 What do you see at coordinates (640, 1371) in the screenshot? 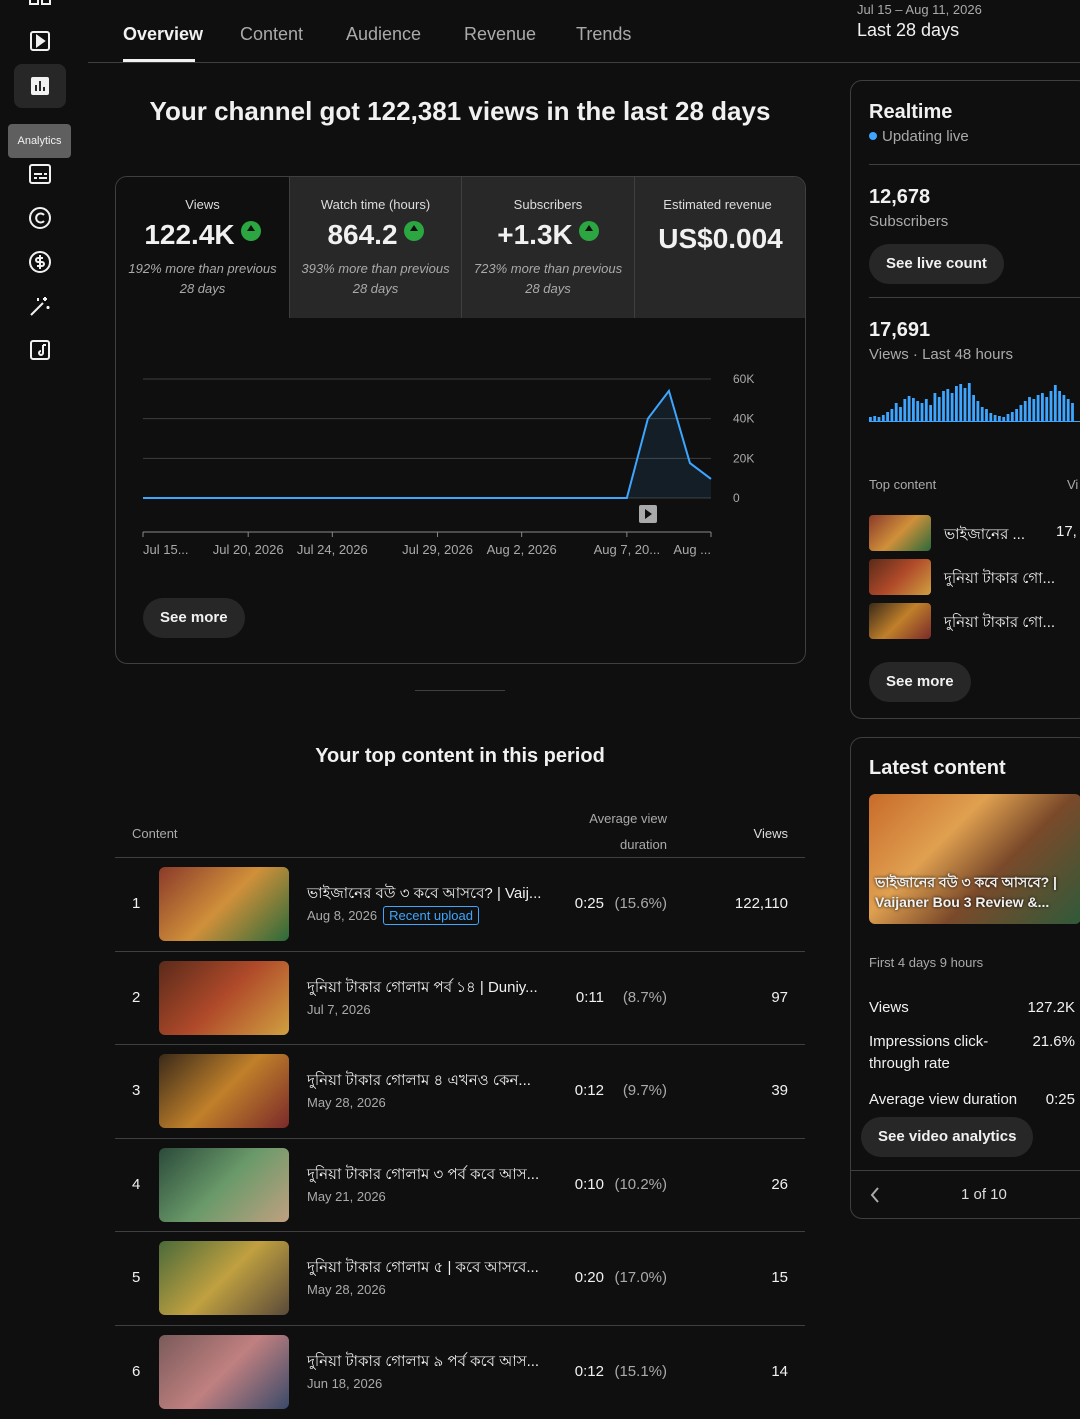
I see `avg-percent: (15.1%)` at bounding box center [640, 1371].